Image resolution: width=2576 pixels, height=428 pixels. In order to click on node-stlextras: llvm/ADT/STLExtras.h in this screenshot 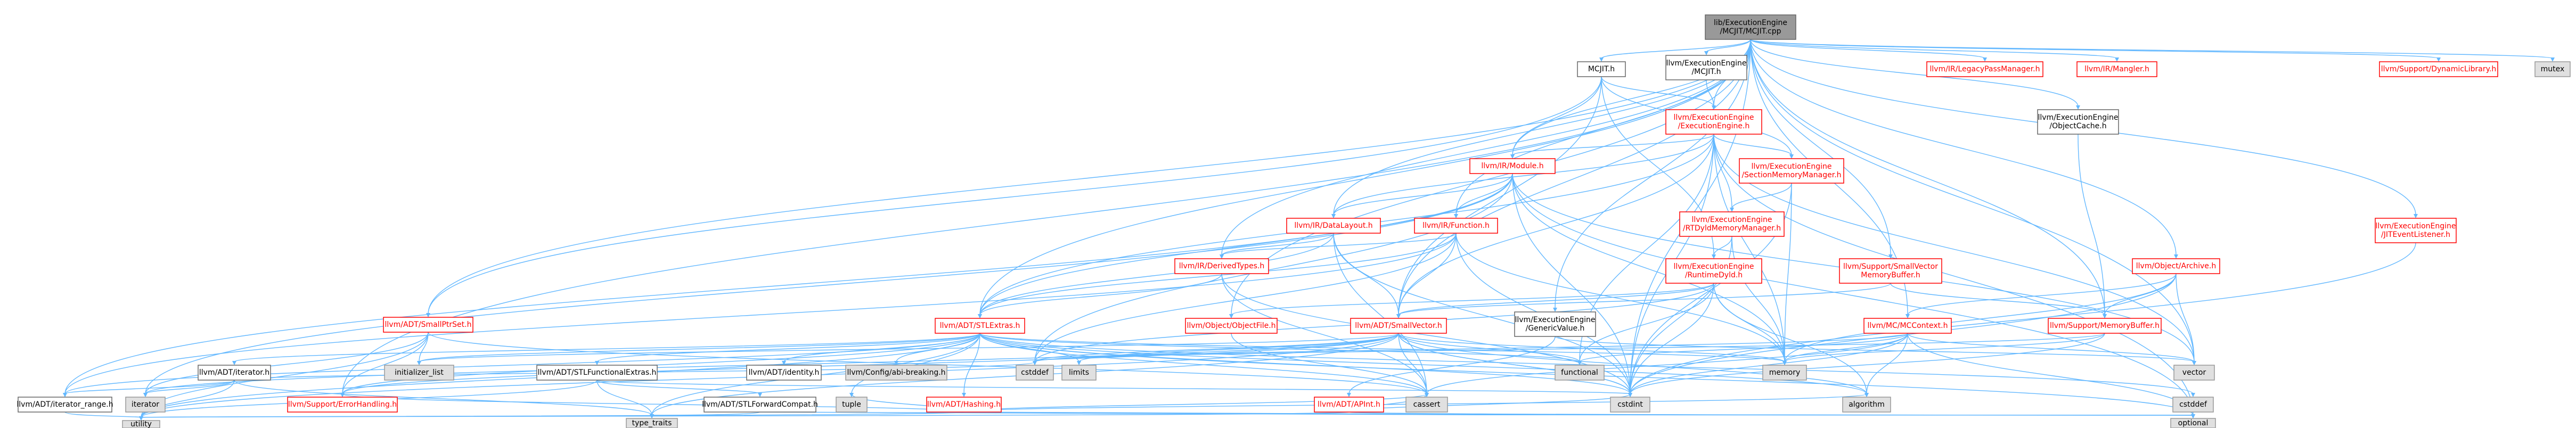, I will do `click(980, 326)`.